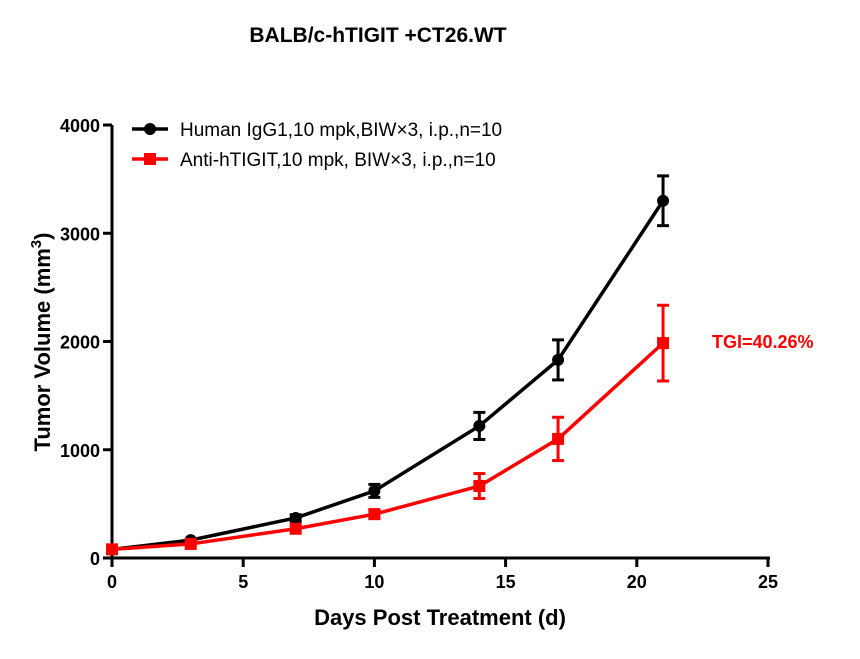 This screenshot has height=659, width=860. I want to click on y-tick-label: 4000, so click(80, 126).